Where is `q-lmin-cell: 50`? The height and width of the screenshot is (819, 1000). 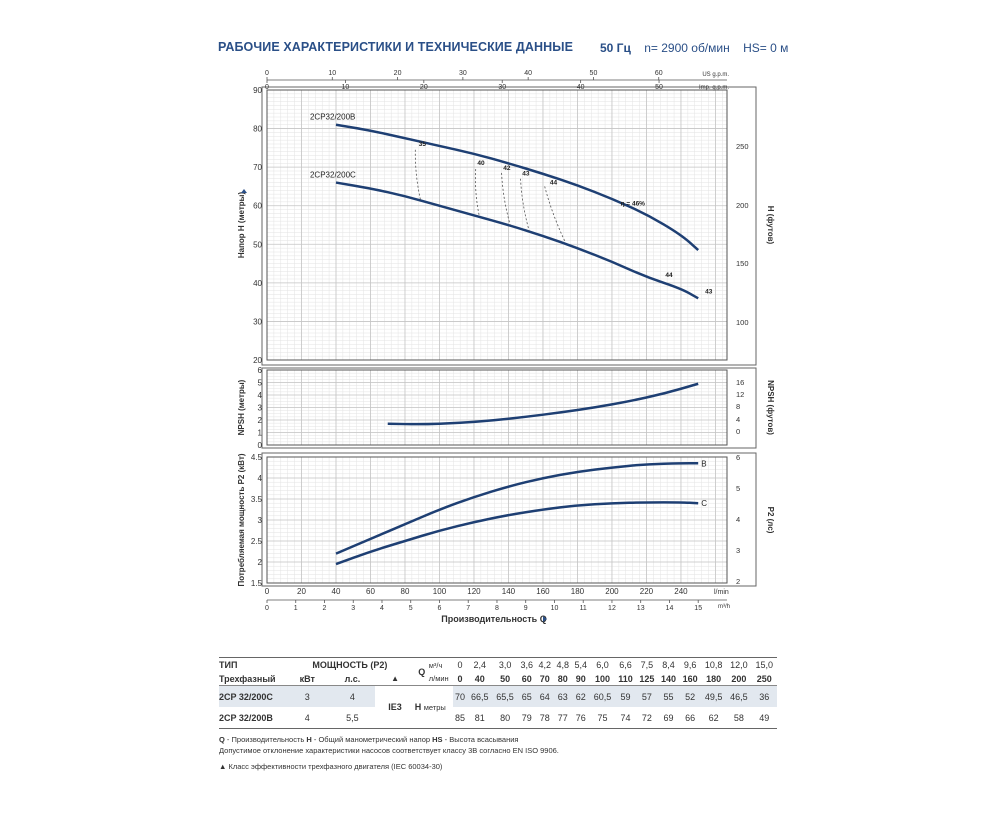 q-lmin-cell: 50 is located at coordinates (505, 678).